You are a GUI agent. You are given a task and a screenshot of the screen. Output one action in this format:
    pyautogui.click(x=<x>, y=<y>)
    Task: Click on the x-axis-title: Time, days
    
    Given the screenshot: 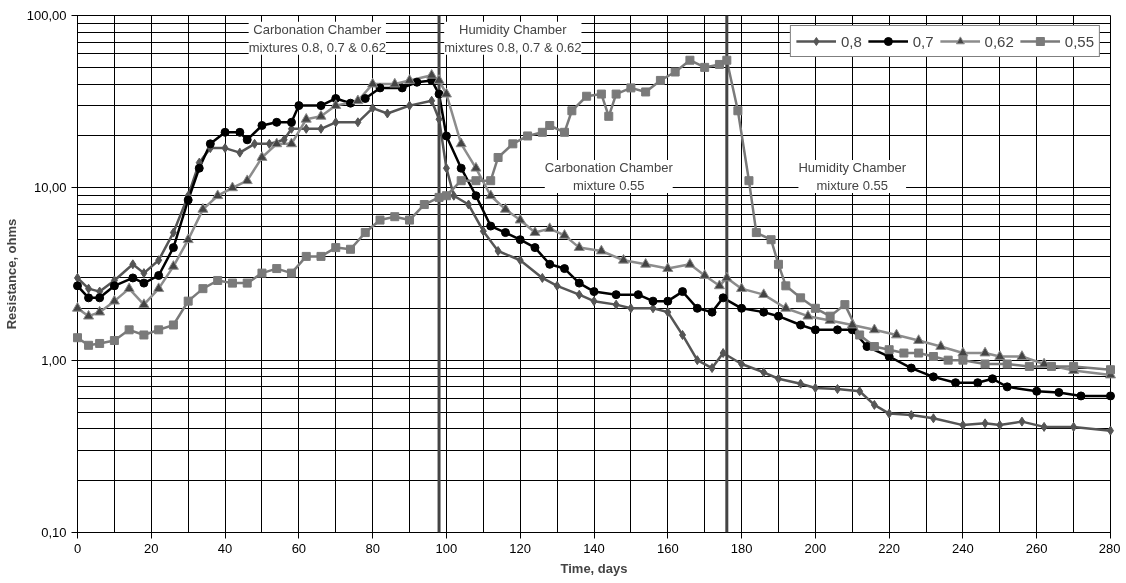 What is the action you would take?
    pyautogui.click(x=594, y=568)
    